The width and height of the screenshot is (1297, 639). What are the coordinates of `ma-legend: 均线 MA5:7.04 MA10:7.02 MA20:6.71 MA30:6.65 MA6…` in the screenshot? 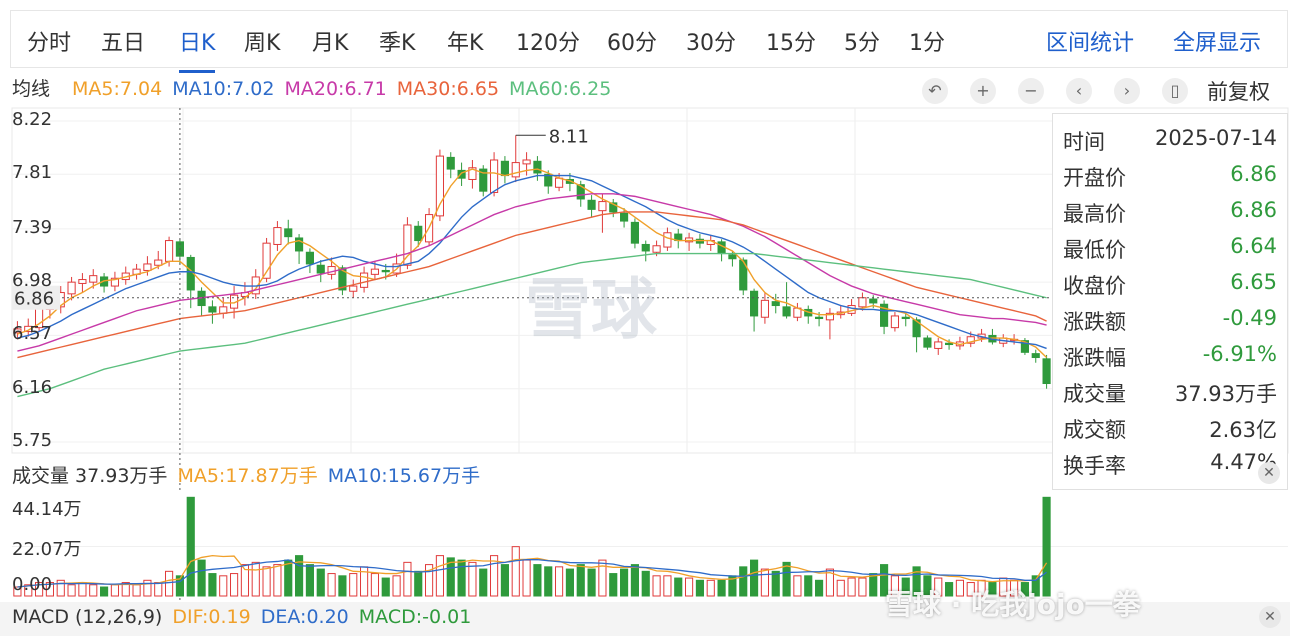 It's located at (316, 88).